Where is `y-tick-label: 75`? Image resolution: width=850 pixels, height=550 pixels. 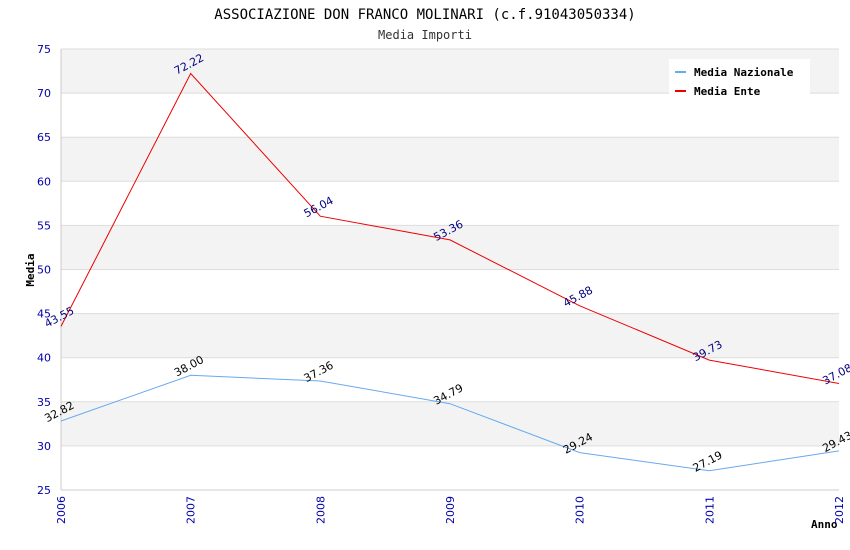 y-tick-label: 75 is located at coordinates (44, 49).